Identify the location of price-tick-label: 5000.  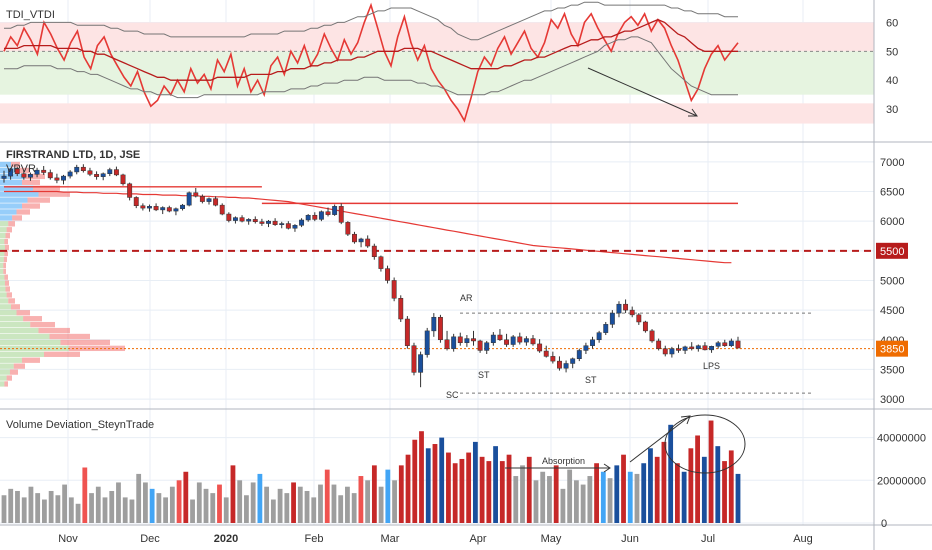
(892, 281).